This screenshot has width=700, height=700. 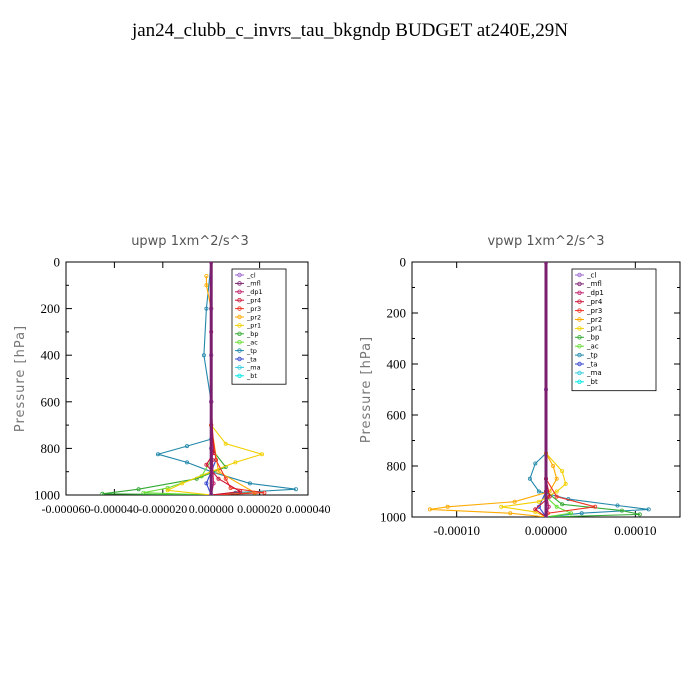 What do you see at coordinates (253, 301) in the screenshot?
I see `upwp-legend-label: _pr4` at bounding box center [253, 301].